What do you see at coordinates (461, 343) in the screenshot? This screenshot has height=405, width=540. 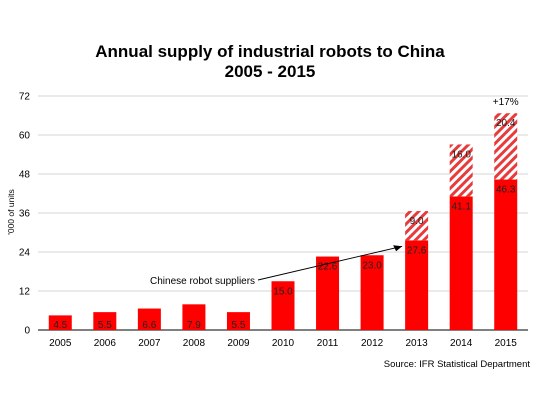 I see `x-tick-label: 2014` at bounding box center [461, 343].